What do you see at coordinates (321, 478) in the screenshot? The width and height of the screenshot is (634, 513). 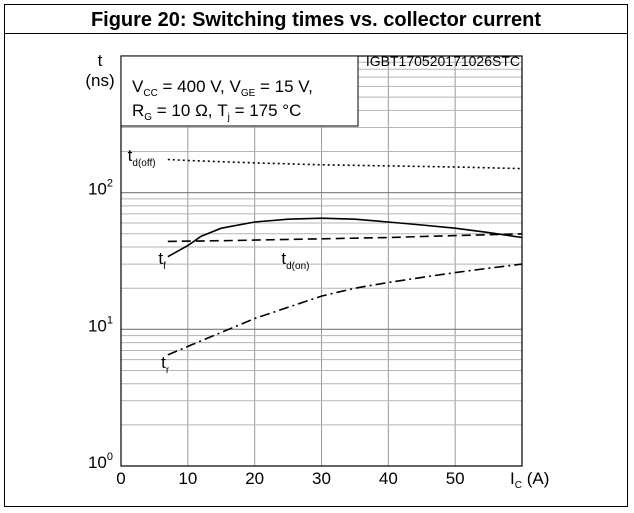 I see `x-tick-label: 30` at bounding box center [321, 478].